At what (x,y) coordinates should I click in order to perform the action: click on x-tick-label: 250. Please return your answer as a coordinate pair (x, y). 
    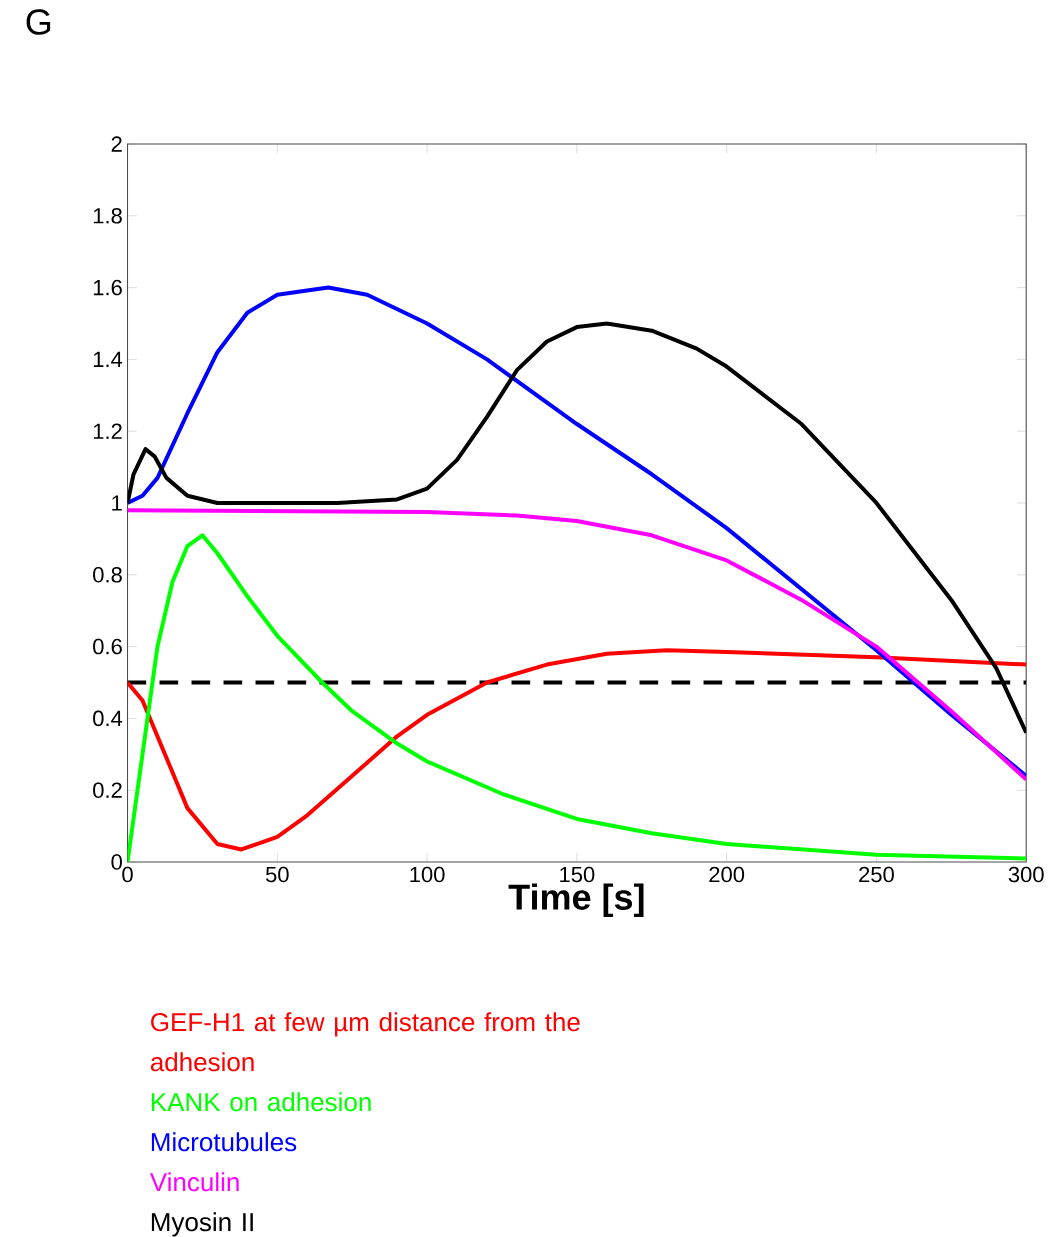
    Looking at the image, I should click on (877, 874).